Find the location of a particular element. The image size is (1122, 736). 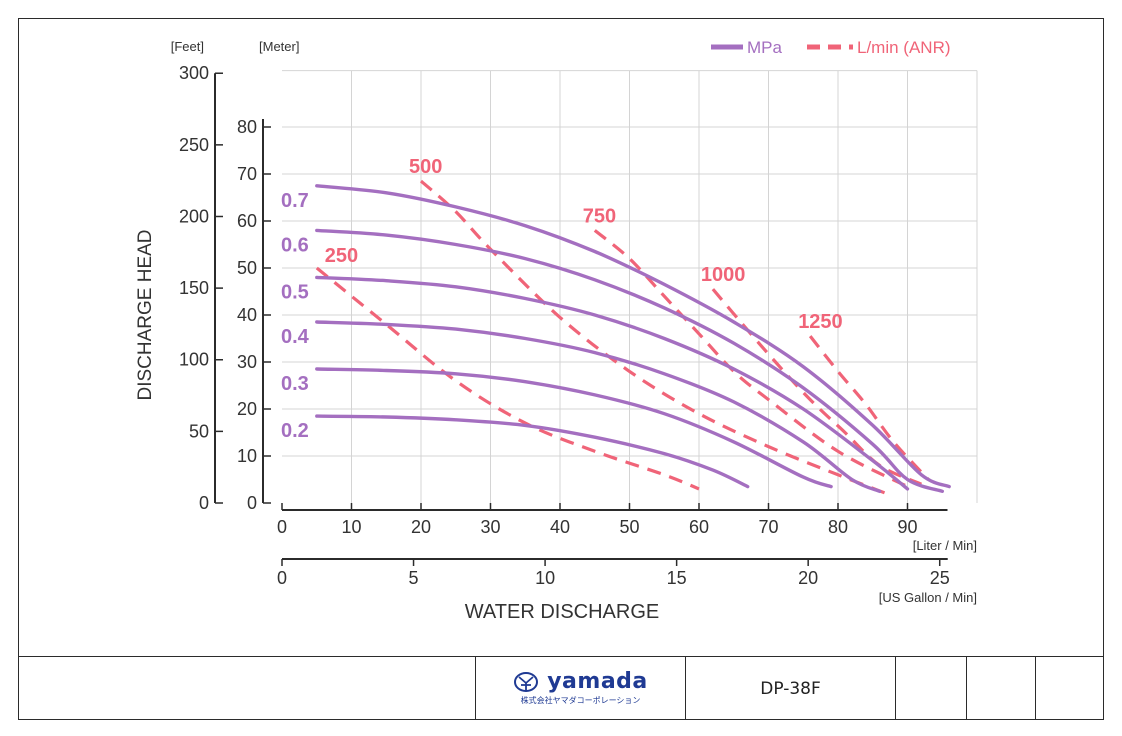

gallon-unit-label: [US Gallon / Min] is located at coordinates (928, 597).